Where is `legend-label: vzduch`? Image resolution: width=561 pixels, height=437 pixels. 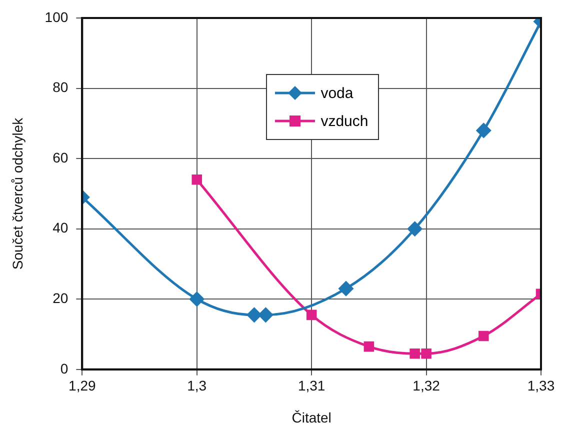
legend-label: vzduch is located at coordinates (344, 121).